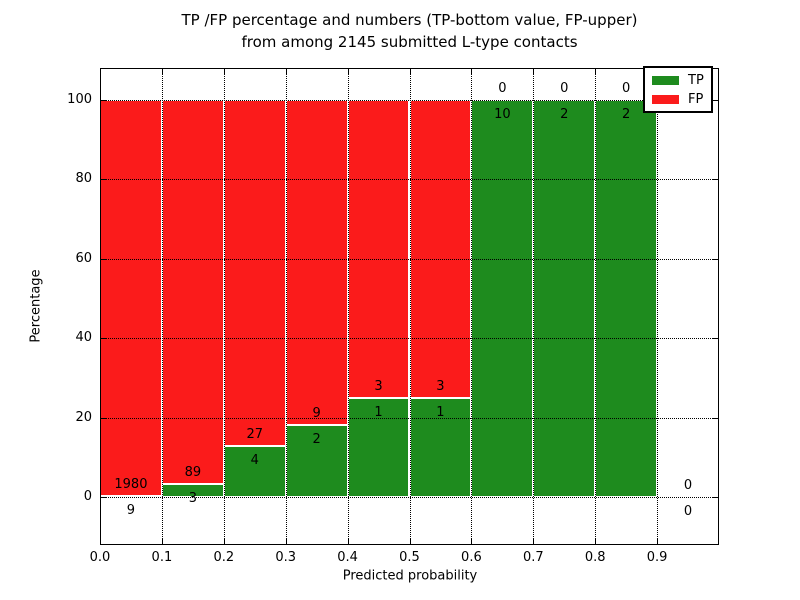  Describe the element at coordinates (255, 435) in the screenshot. I see `fp-count-label: 27` at that location.